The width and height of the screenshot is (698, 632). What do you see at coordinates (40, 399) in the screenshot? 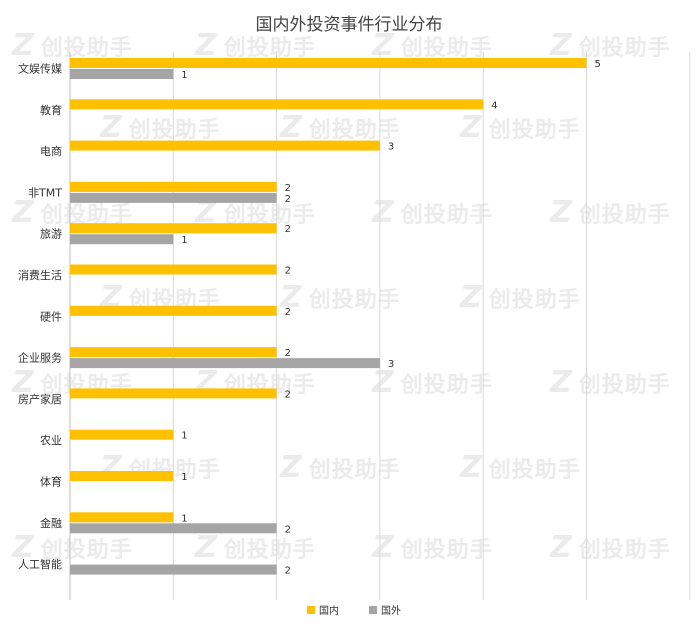
I see `category-label: 房产家居` at bounding box center [40, 399].